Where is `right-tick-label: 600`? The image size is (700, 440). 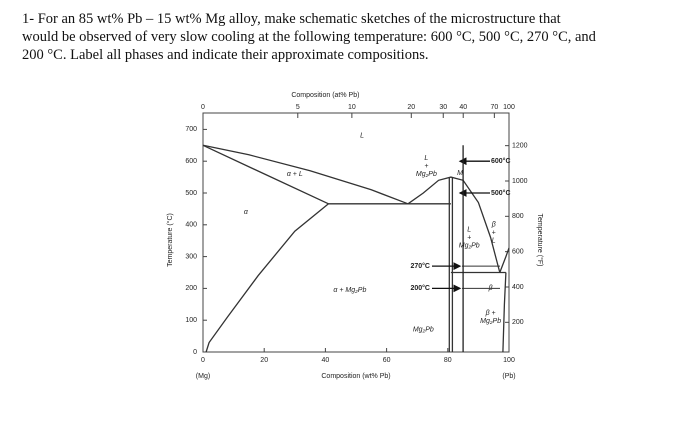
right-tick-label: 600 is located at coordinates (518, 251).